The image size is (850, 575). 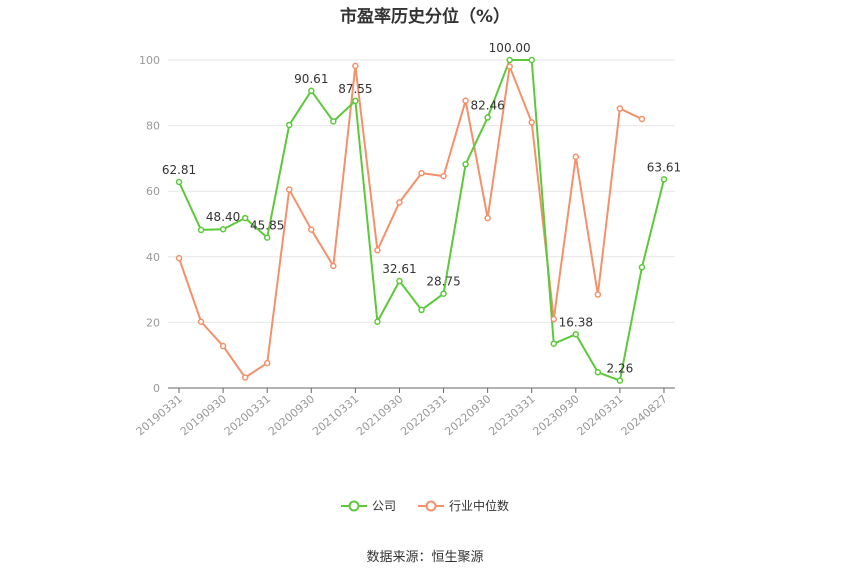 What do you see at coordinates (423, 415) in the screenshot?
I see `x-tick-label: 20220331` at bounding box center [423, 415].